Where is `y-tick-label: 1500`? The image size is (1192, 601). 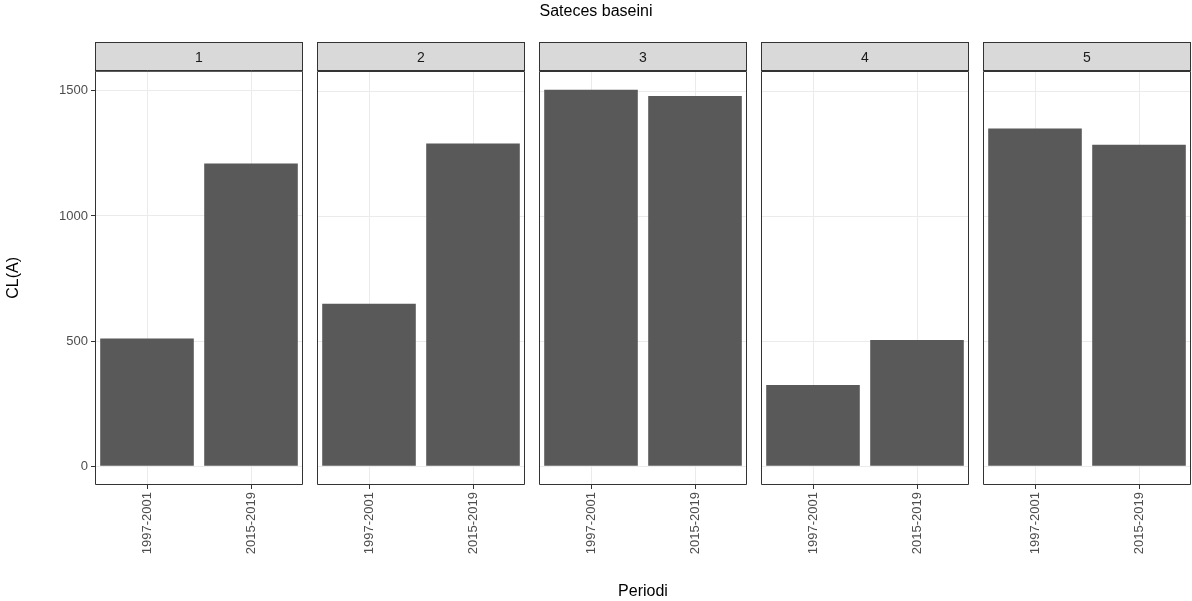 y-tick-label: 1500 is located at coordinates (73, 90).